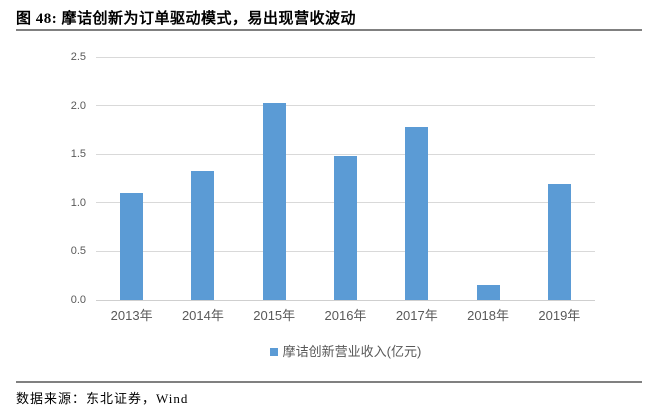 The width and height of the screenshot is (667, 417). I want to click on legend-color-swatch, so click(273, 351).